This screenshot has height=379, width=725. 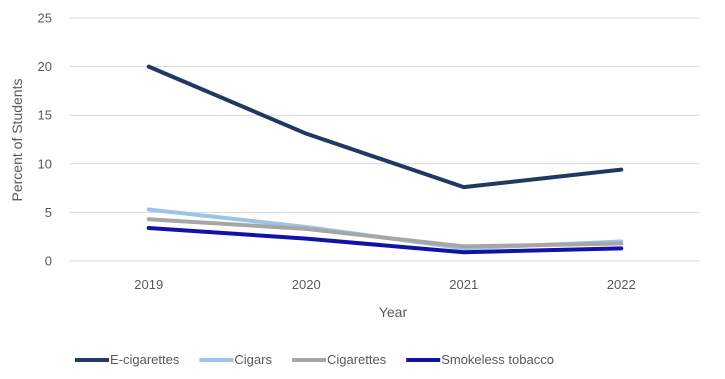 What do you see at coordinates (385, 240) in the screenshot?
I see `series-line-smokeless-tobacco` at bounding box center [385, 240].